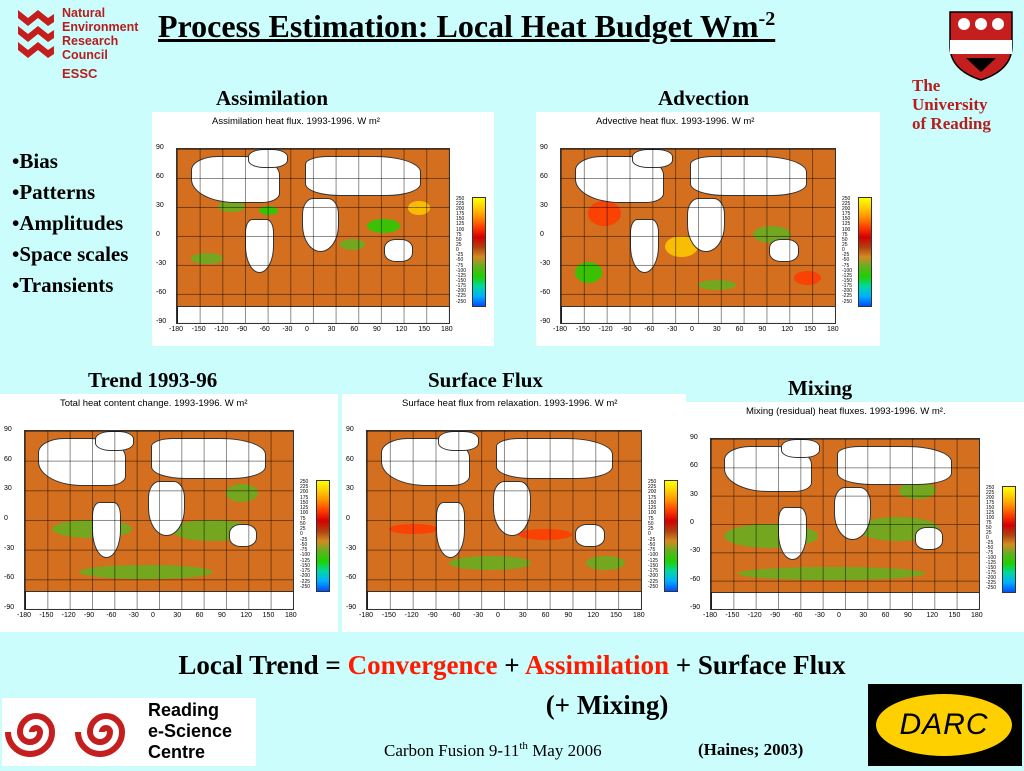  Describe the element at coordinates (305, 571) in the screenshot. I see `colorbar-tick: -175` at that location.